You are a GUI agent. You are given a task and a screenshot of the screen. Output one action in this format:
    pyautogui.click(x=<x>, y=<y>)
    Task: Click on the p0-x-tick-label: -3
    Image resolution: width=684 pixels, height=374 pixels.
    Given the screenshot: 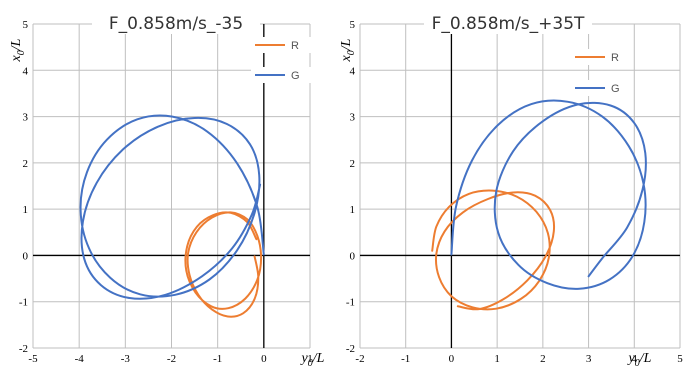 What is the action you would take?
    pyautogui.click(x=126, y=359)
    